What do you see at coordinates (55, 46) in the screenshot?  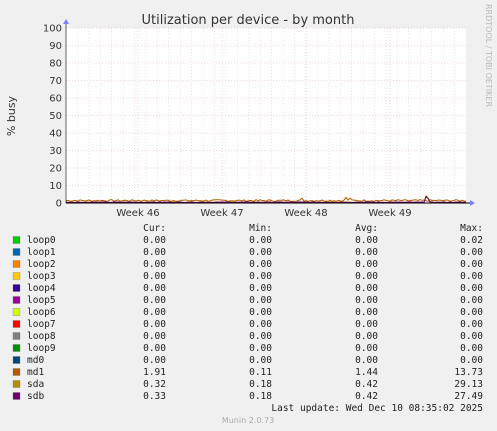 I see `y-tick-label: 90` at bounding box center [55, 46].